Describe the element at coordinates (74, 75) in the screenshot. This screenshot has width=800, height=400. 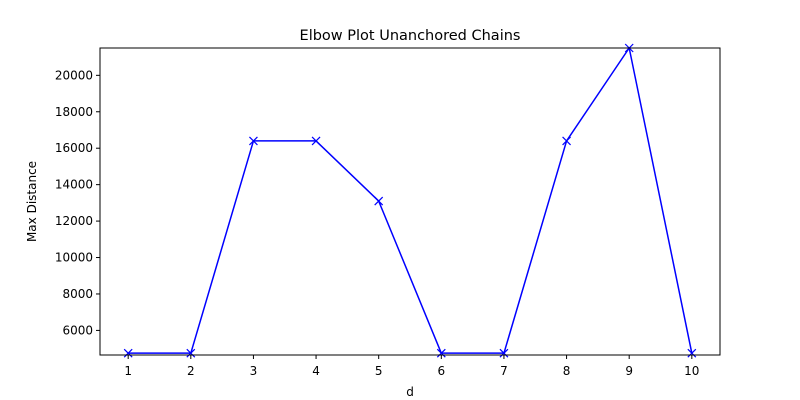
I see `y-tick-label: 20000` at that location.